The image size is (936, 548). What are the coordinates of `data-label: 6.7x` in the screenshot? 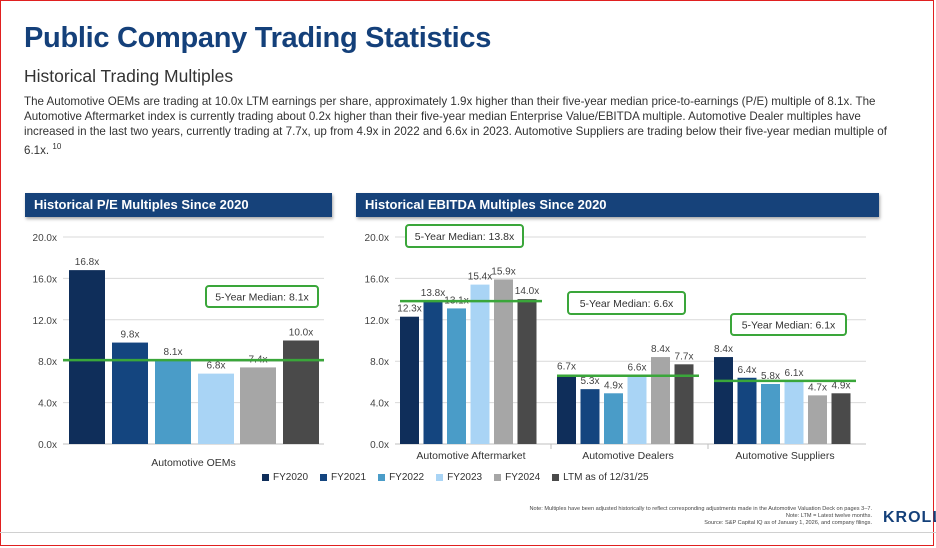 It's located at (566, 367).